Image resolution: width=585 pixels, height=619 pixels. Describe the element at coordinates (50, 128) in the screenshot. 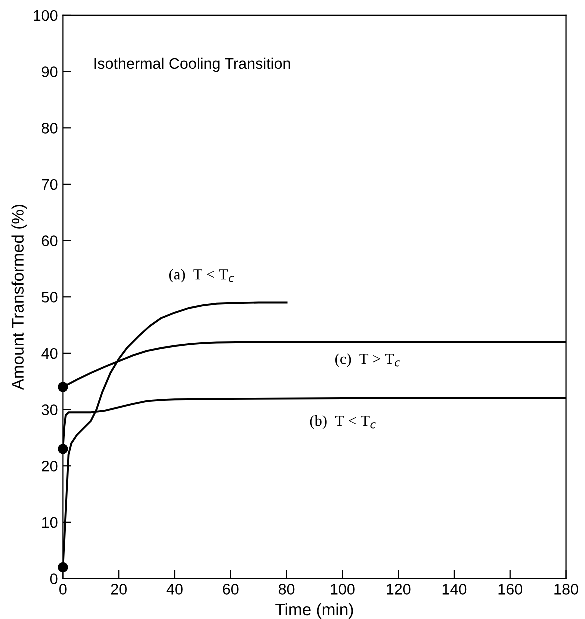

I see `y-tick-label: 80` at that location.